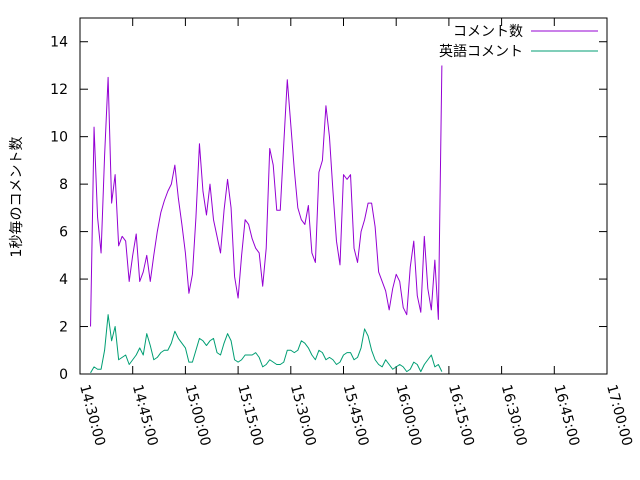 Image resolution: width=640 pixels, height=480 pixels. I want to click on x-tick-label: 14:45:00, so click(145, 415).